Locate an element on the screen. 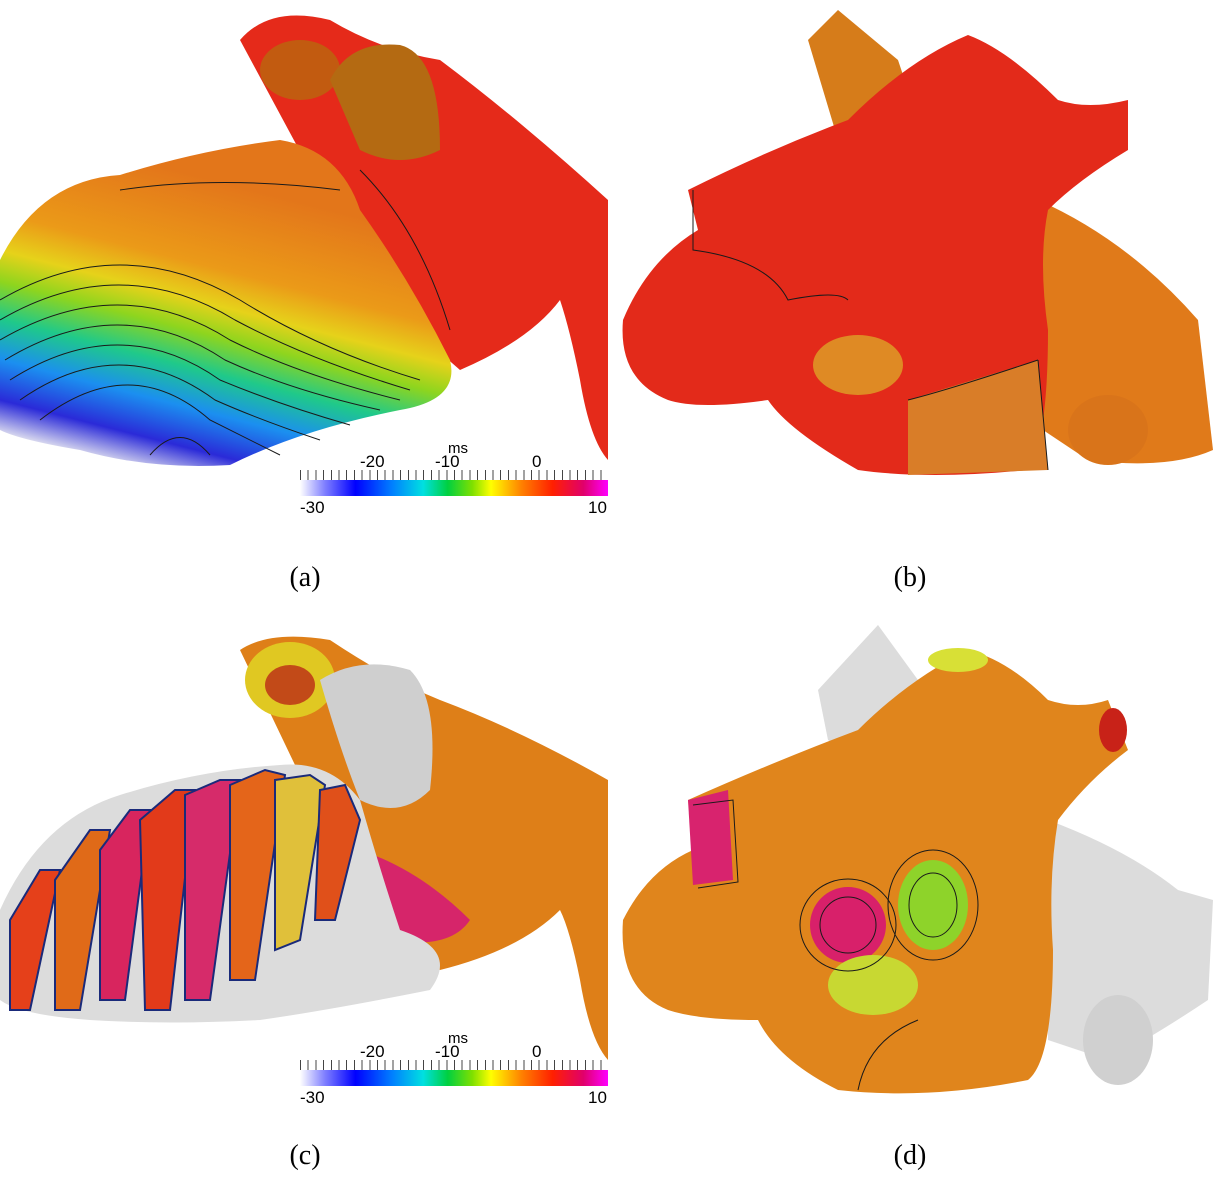 This screenshot has height=1202, width=1213. caption-a: (a) is located at coordinates (305, 577).